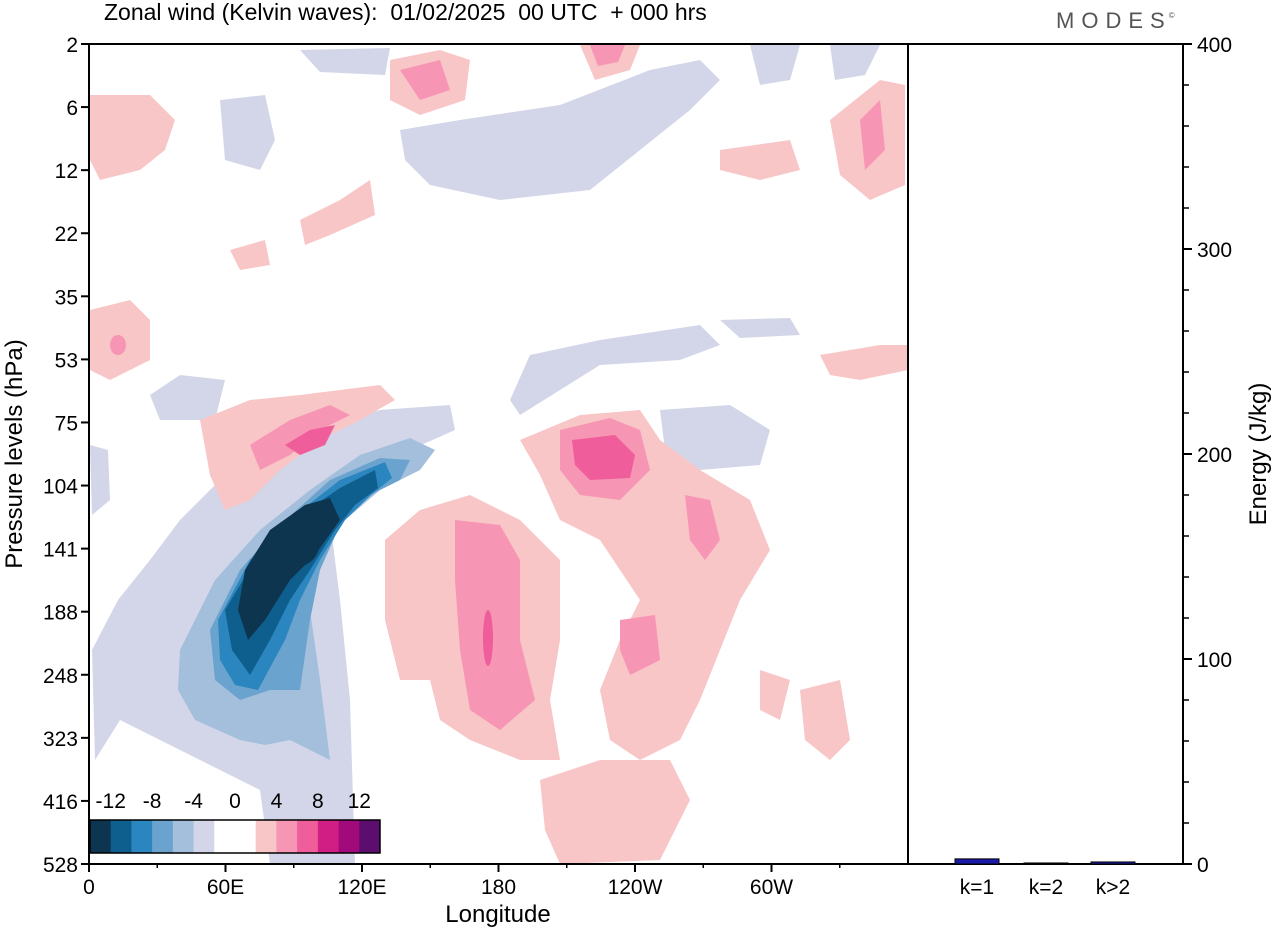  Describe the element at coordinates (60, 613) in the screenshot. I see `y-tick-label: 188` at that location.